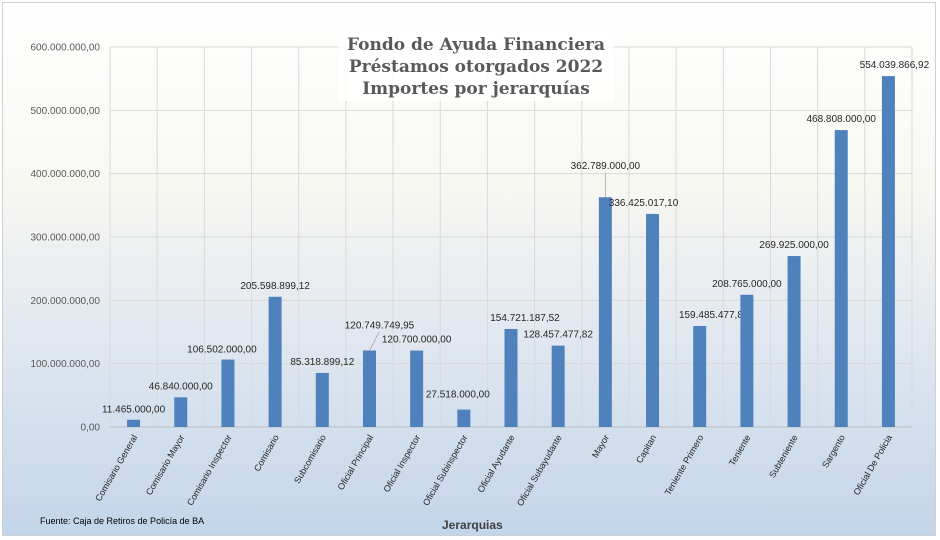 Image resolution: width=940 pixels, height=540 pixels. What do you see at coordinates (401, 463) in the screenshot?
I see `x-tick-label: Oficial Inspector` at bounding box center [401, 463].